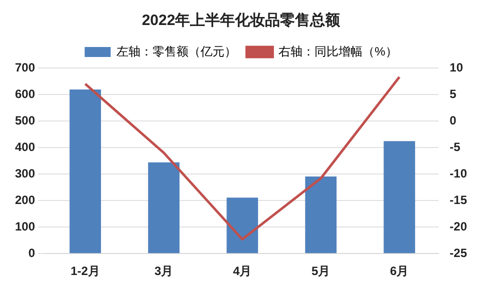 Image resolution: width=482 pixels, height=290 pixels. Describe the element at coordinates (459, 173) in the screenshot. I see `y2-tick-label: -10` at that location.